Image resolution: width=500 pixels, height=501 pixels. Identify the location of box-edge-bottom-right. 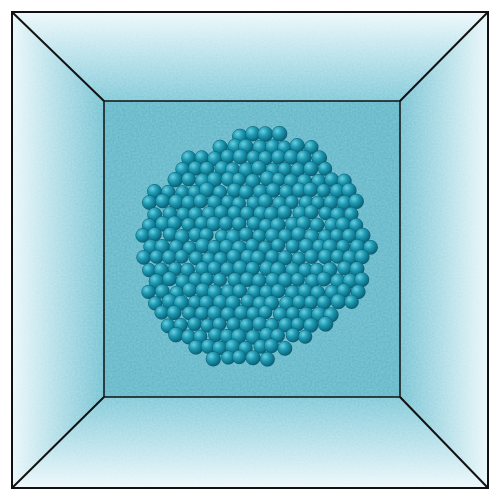
(444, 442).